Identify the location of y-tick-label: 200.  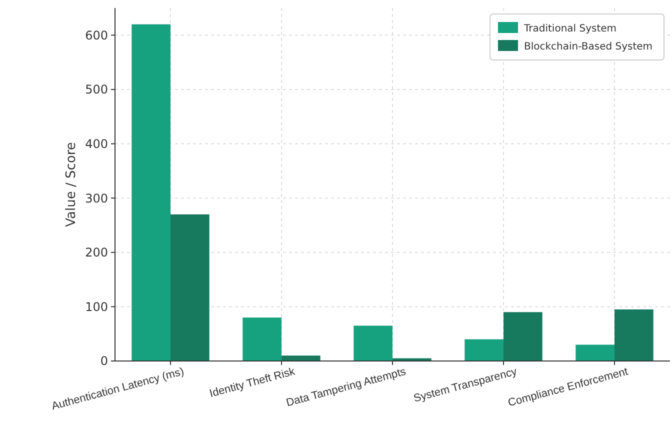
(96, 253).